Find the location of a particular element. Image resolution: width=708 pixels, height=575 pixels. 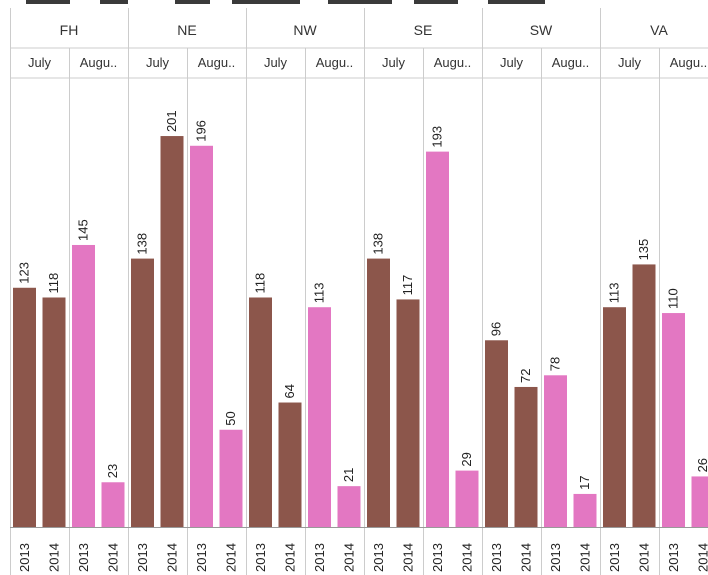

data-label: 96 is located at coordinates (496, 329).